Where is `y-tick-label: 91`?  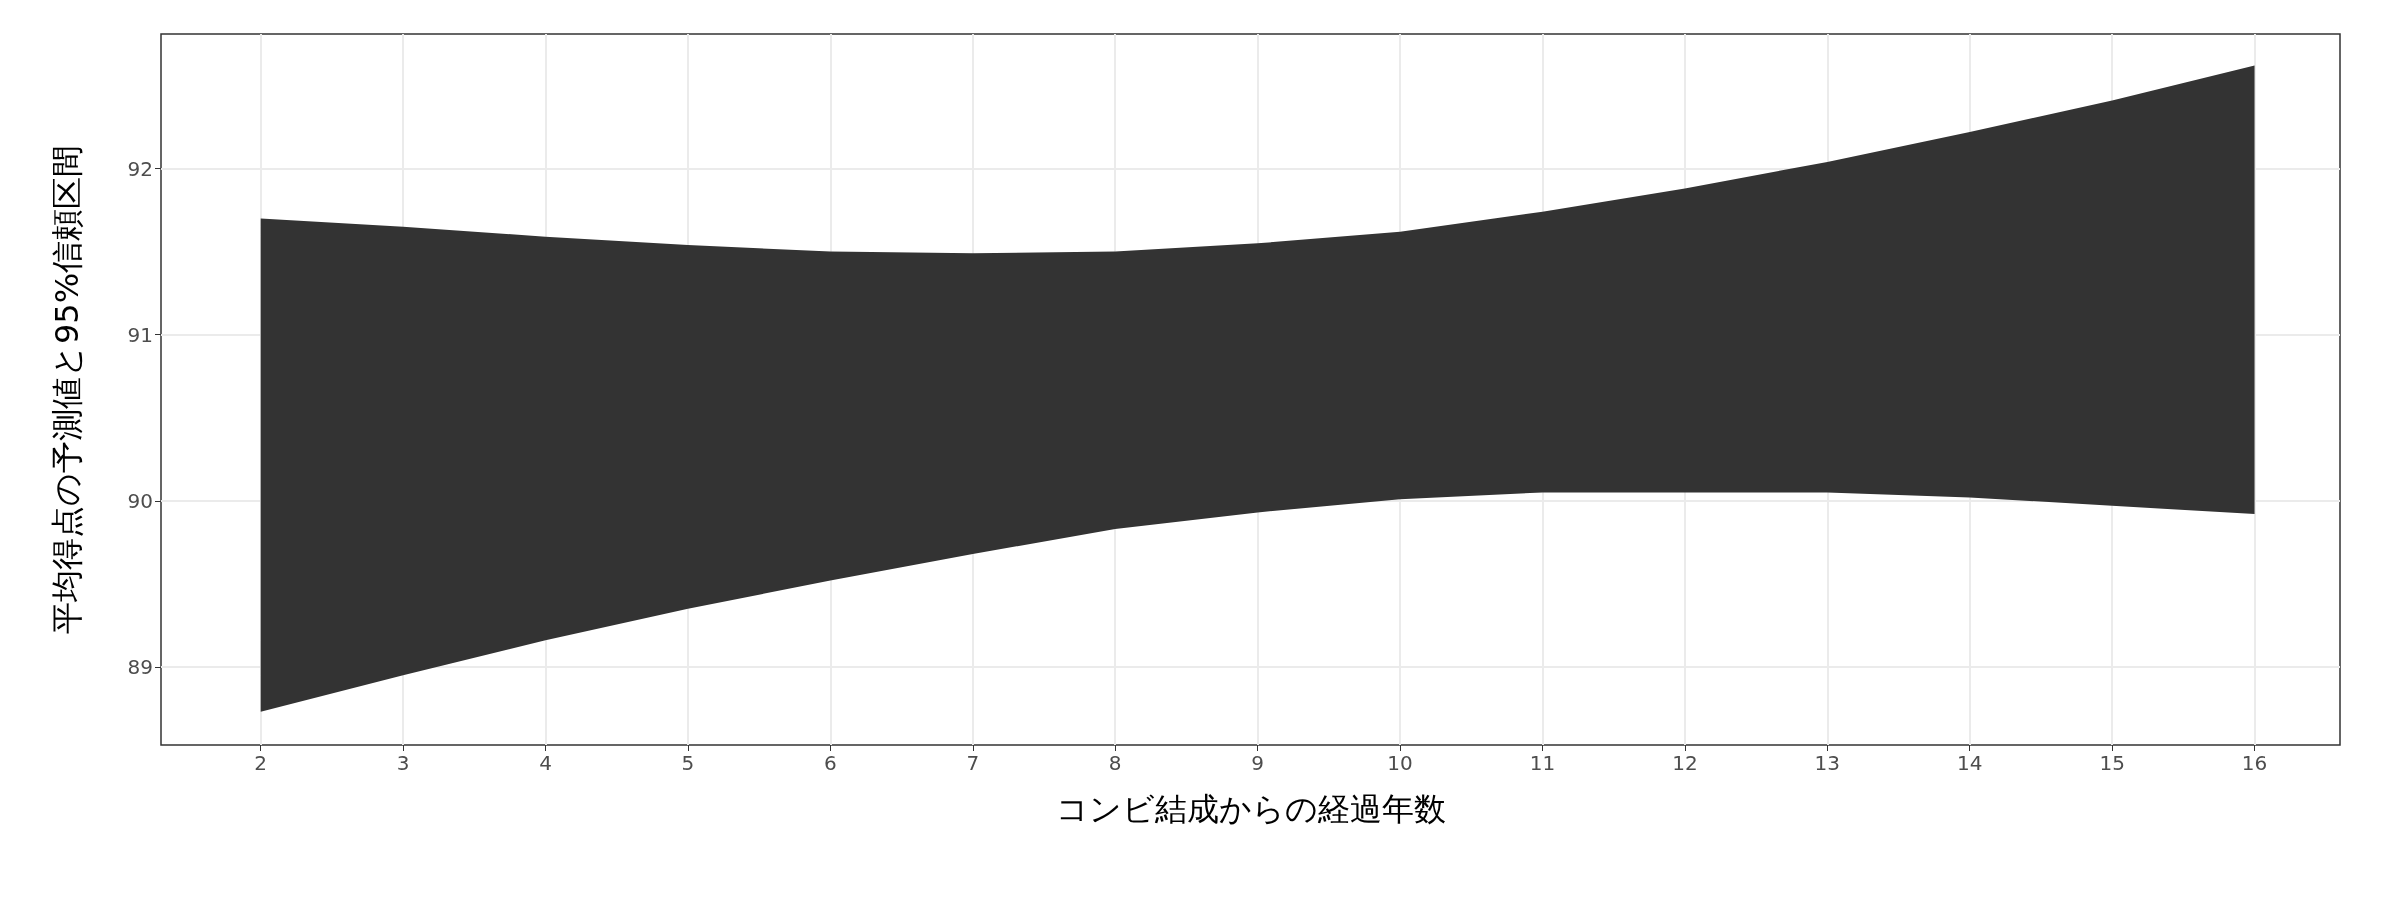
y-tick-label: 91 is located at coordinates (140, 334).